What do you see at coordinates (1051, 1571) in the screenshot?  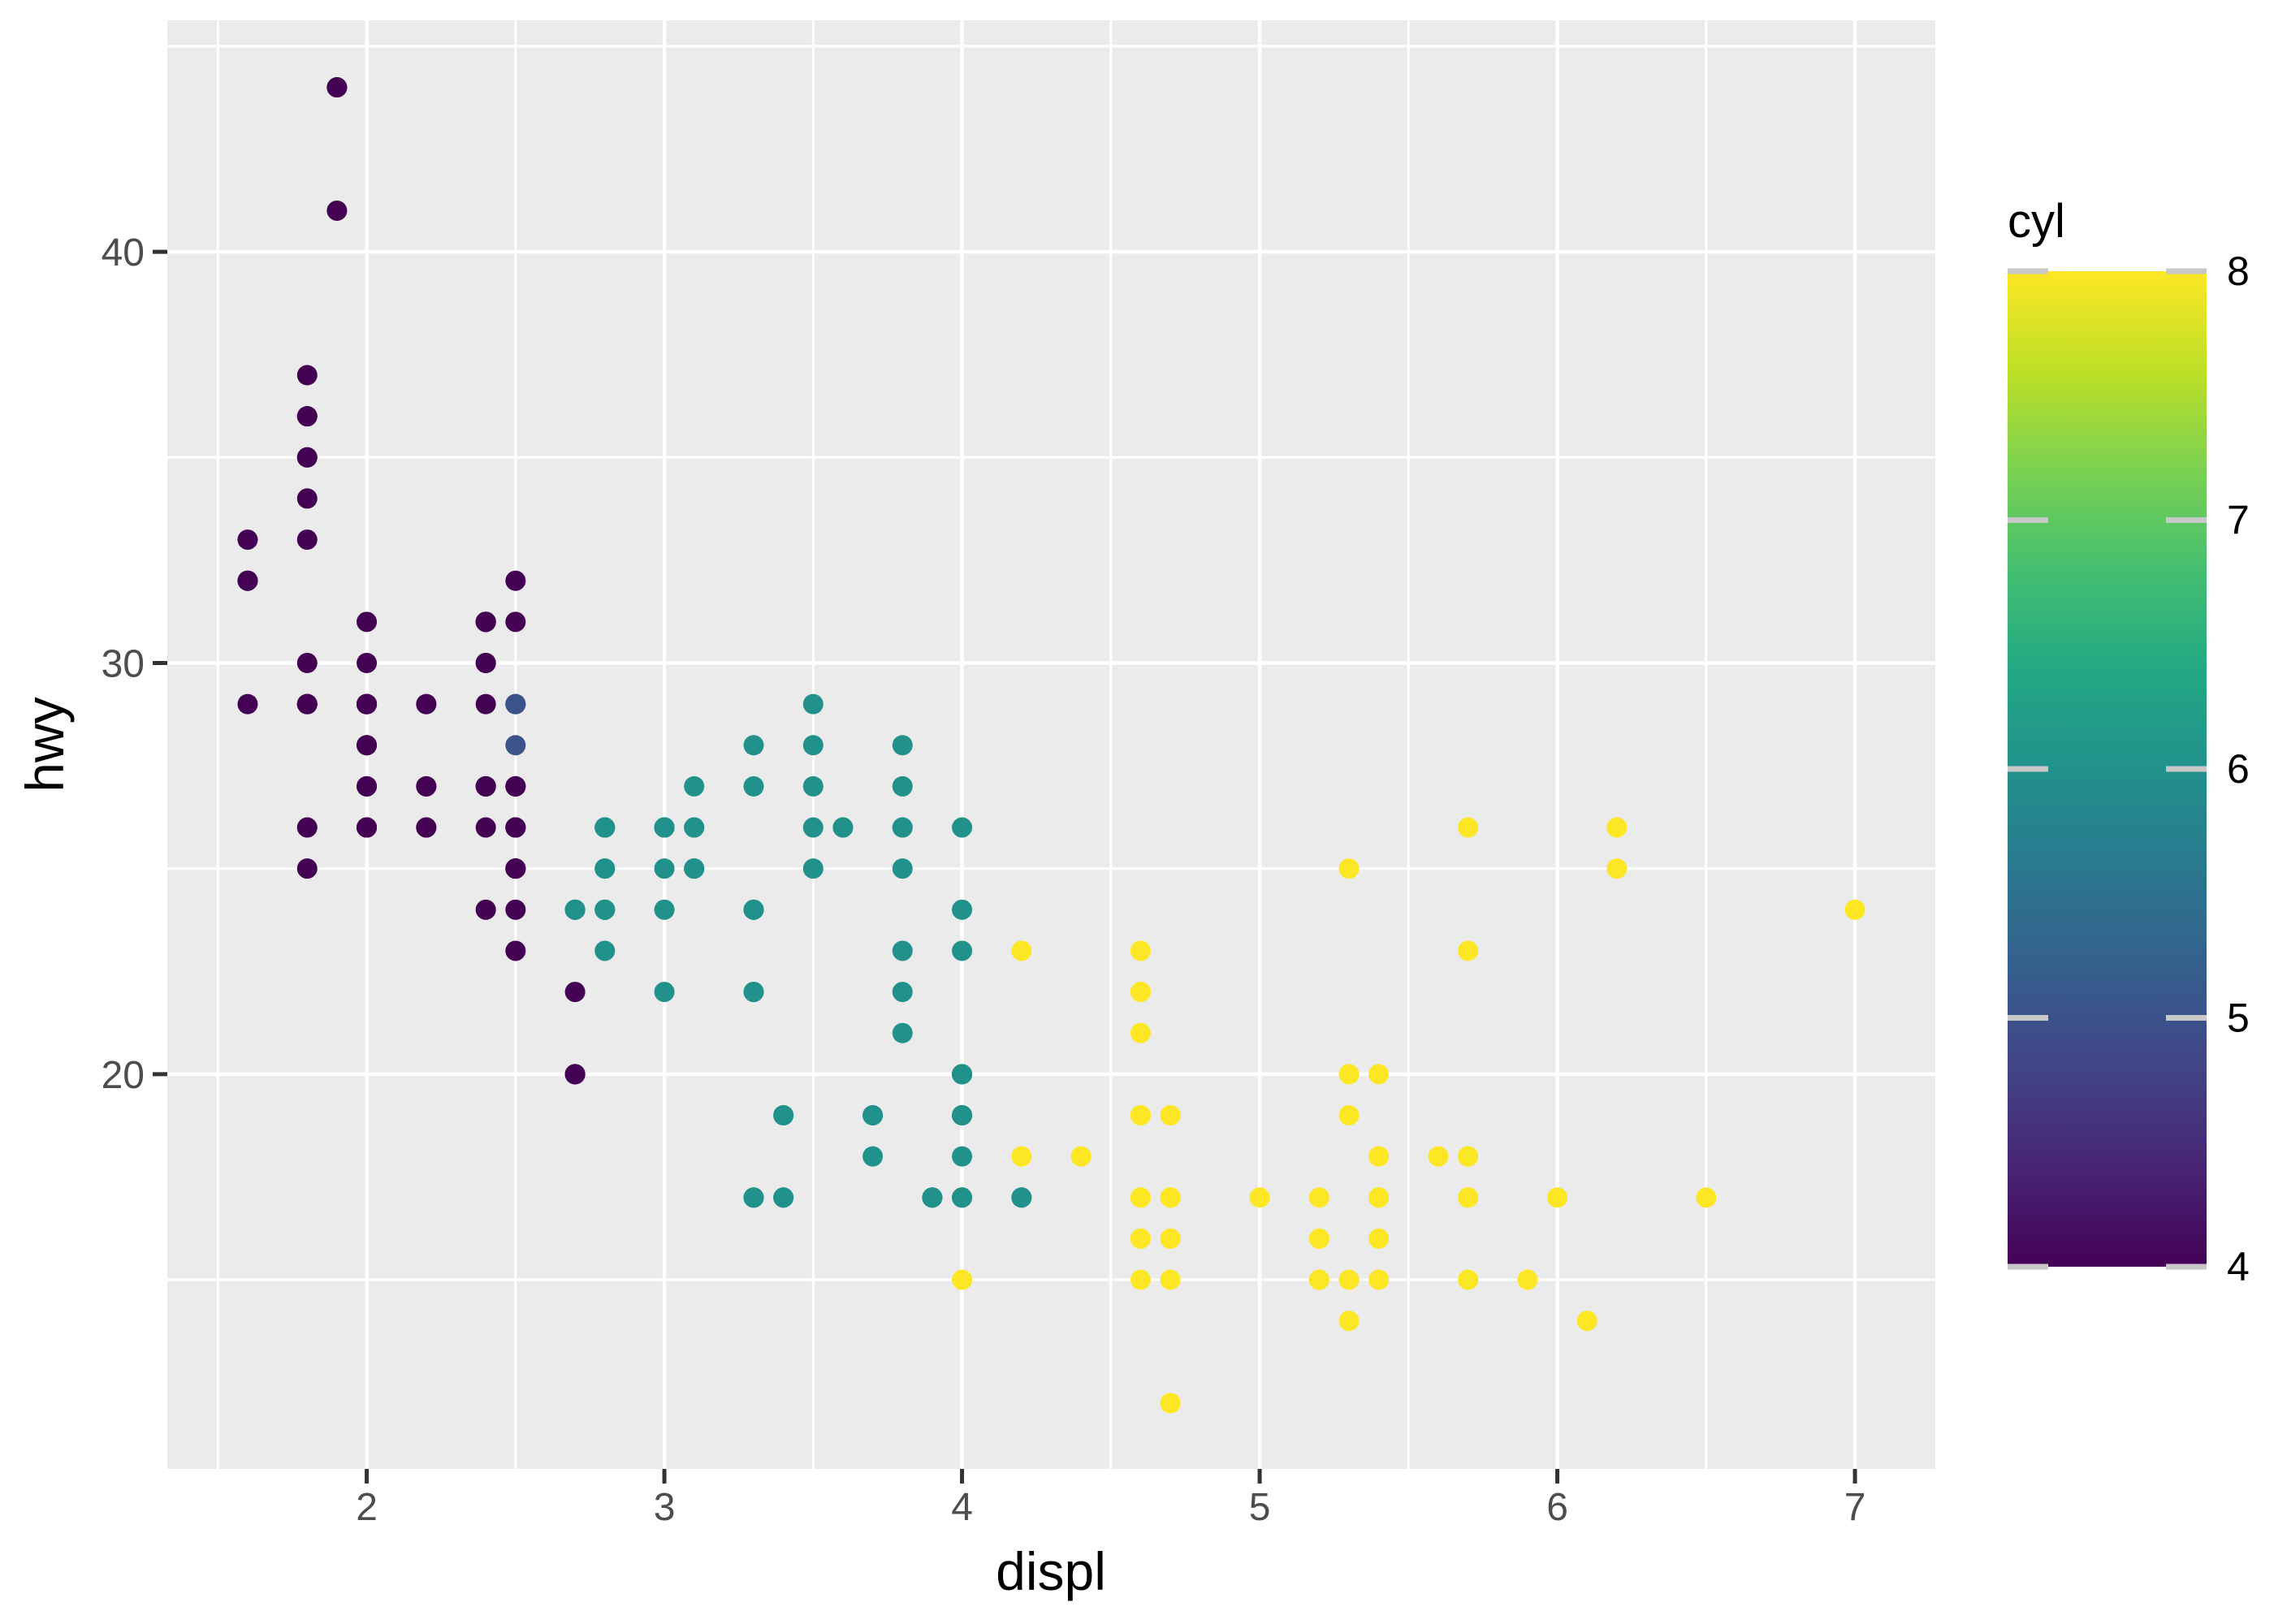 I see `x-axis-title: displ` at bounding box center [1051, 1571].